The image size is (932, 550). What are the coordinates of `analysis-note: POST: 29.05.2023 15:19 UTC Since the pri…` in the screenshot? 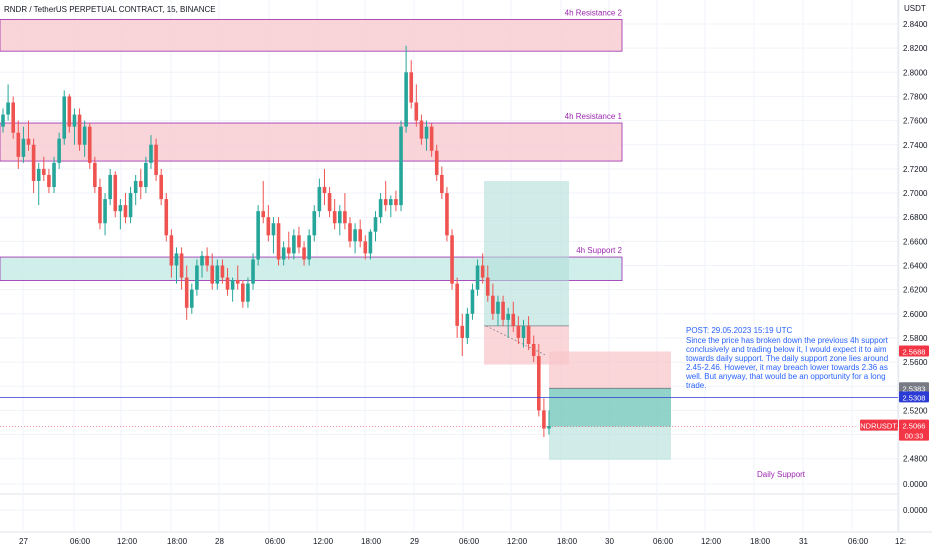 It's located at (787, 358).